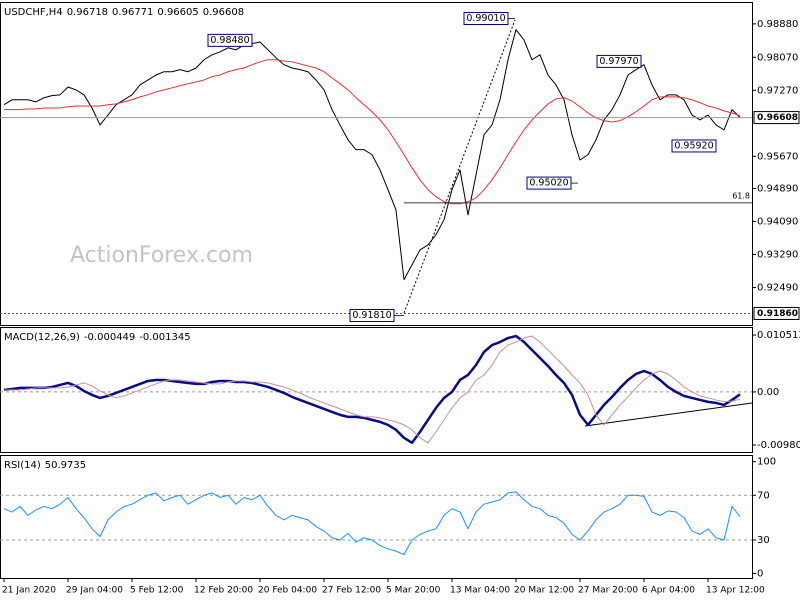 This screenshot has width=800, height=600. Describe the element at coordinates (65, 465) in the screenshot. I see `header-value: 50.9735` at that location.